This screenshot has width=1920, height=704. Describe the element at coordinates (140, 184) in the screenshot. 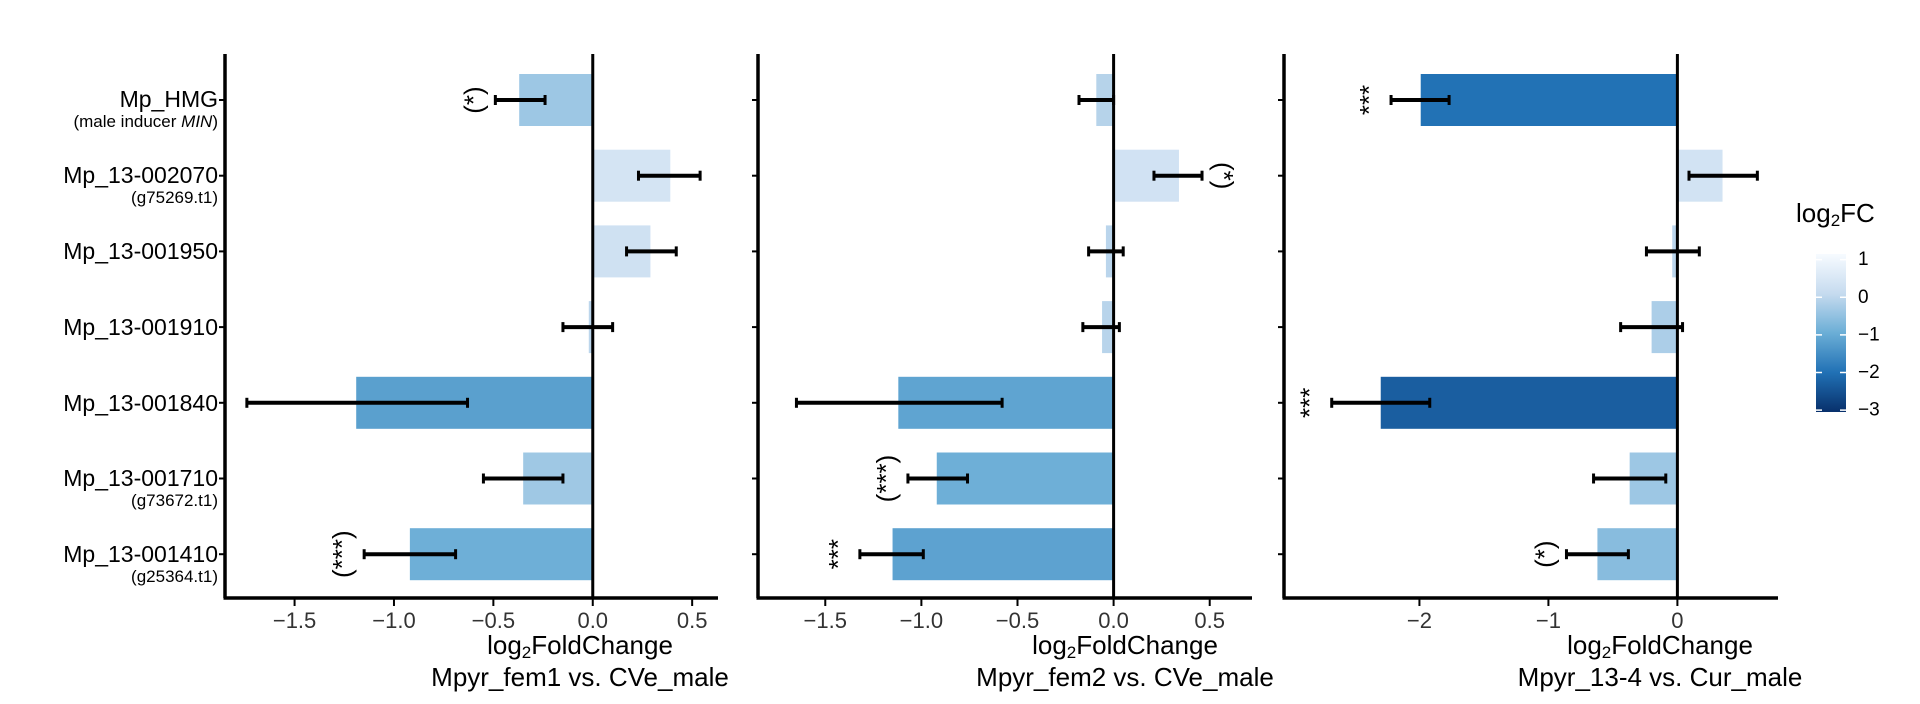

I see `gene-label-2: Mp_13-002070 (g75269.t1)` at that location.